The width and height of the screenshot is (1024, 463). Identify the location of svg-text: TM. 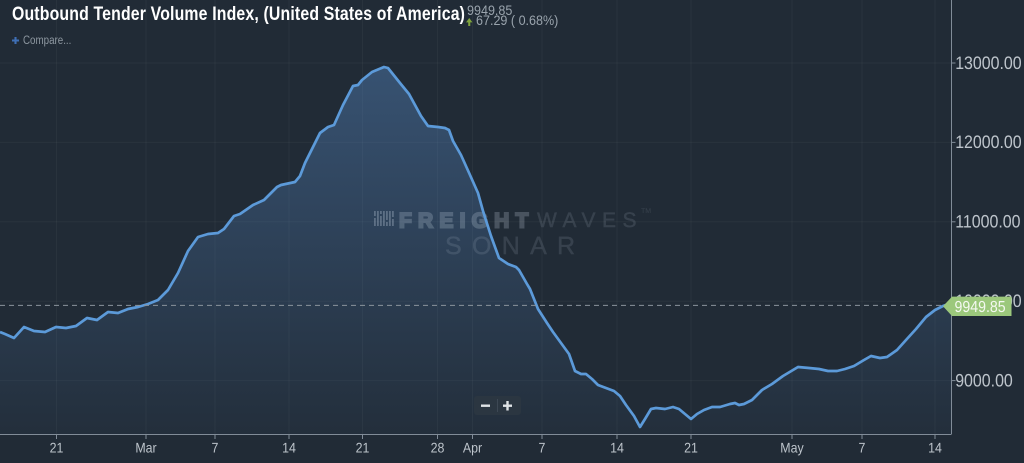
(646, 211).